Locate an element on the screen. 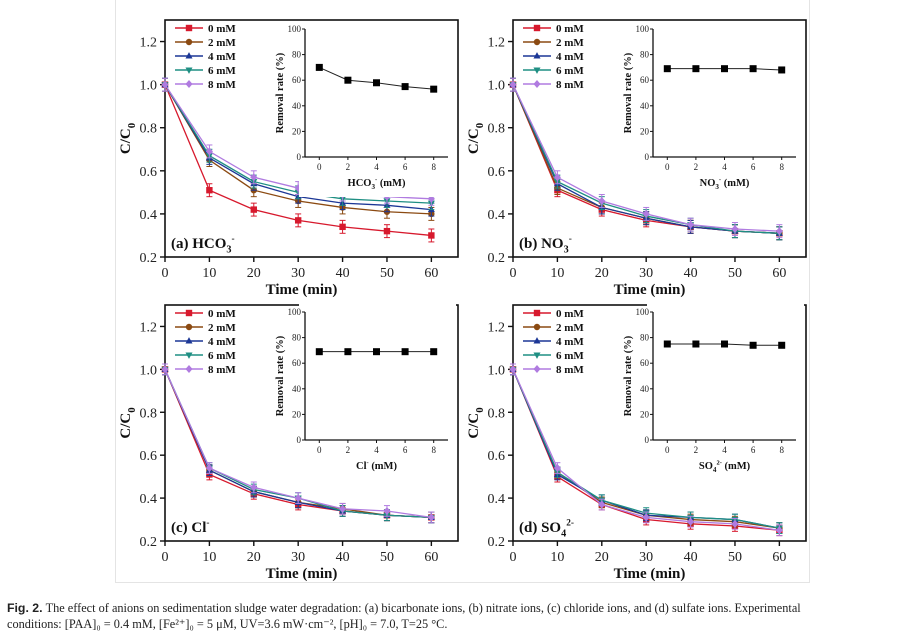 The width and height of the screenshot is (921, 635). inset-x-tick-label: 4 is located at coordinates (376, 450).